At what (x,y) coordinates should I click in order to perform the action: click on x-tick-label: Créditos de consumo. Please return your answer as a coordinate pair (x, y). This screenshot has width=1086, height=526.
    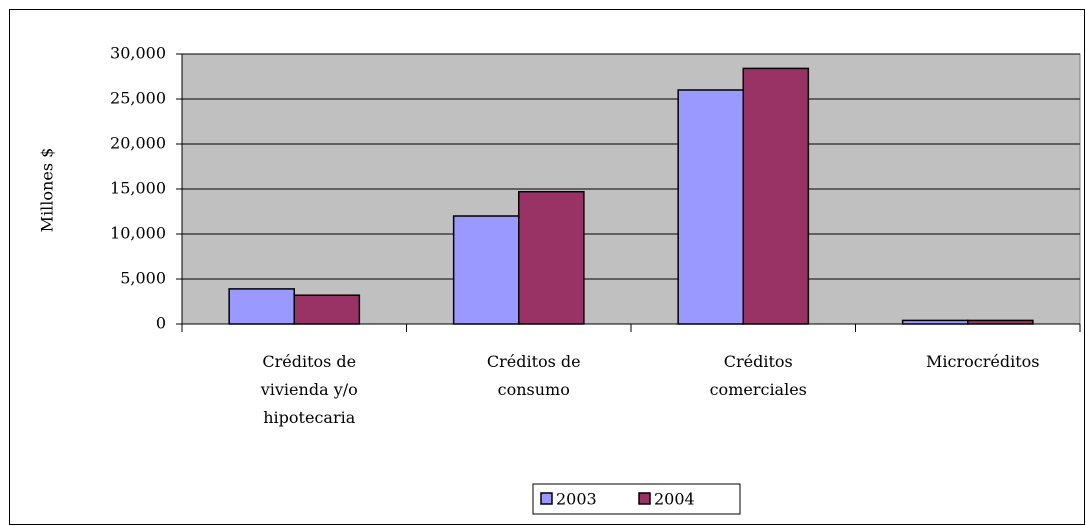
    Looking at the image, I should click on (533, 375).